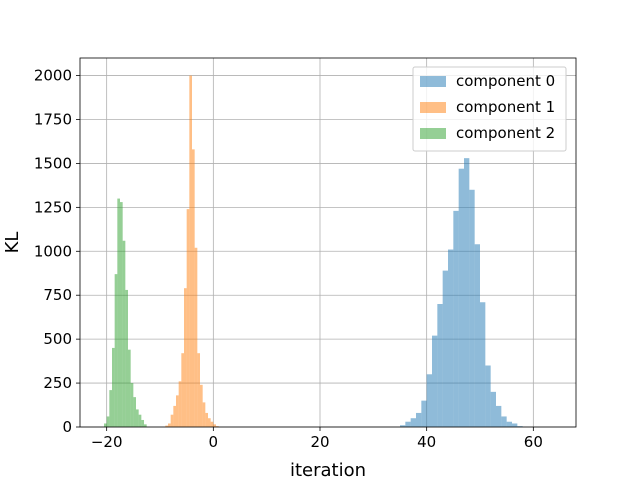 This screenshot has height=480, width=640. What do you see at coordinates (53, 163) in the screenshot?
I see `y-tick-label: 1500` at bounding box center [53, 163].